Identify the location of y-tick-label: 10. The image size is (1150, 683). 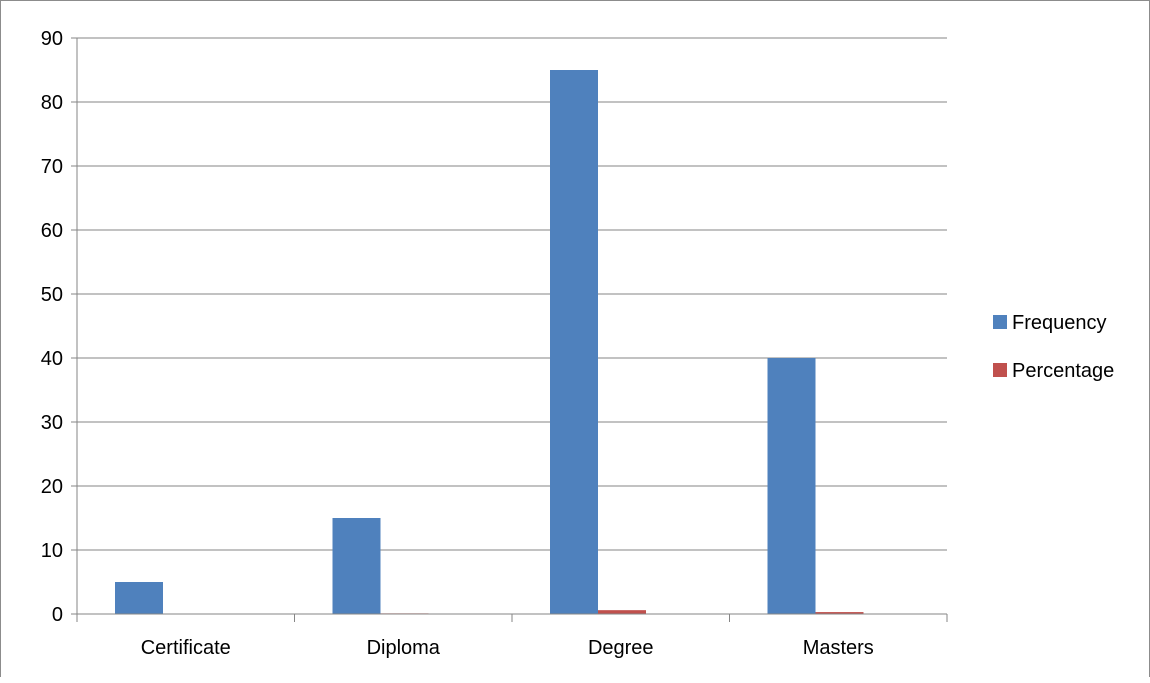
(52, 551).